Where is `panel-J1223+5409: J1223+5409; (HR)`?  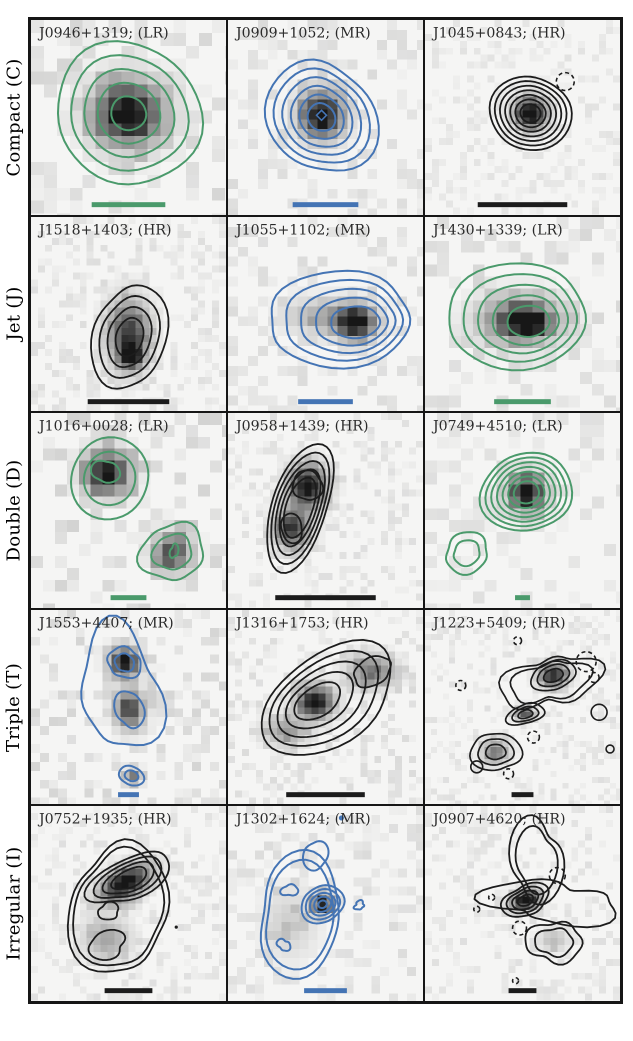 panel-J1223+5409: J1223+5409; (HR) is located at coordinates (522, 707).